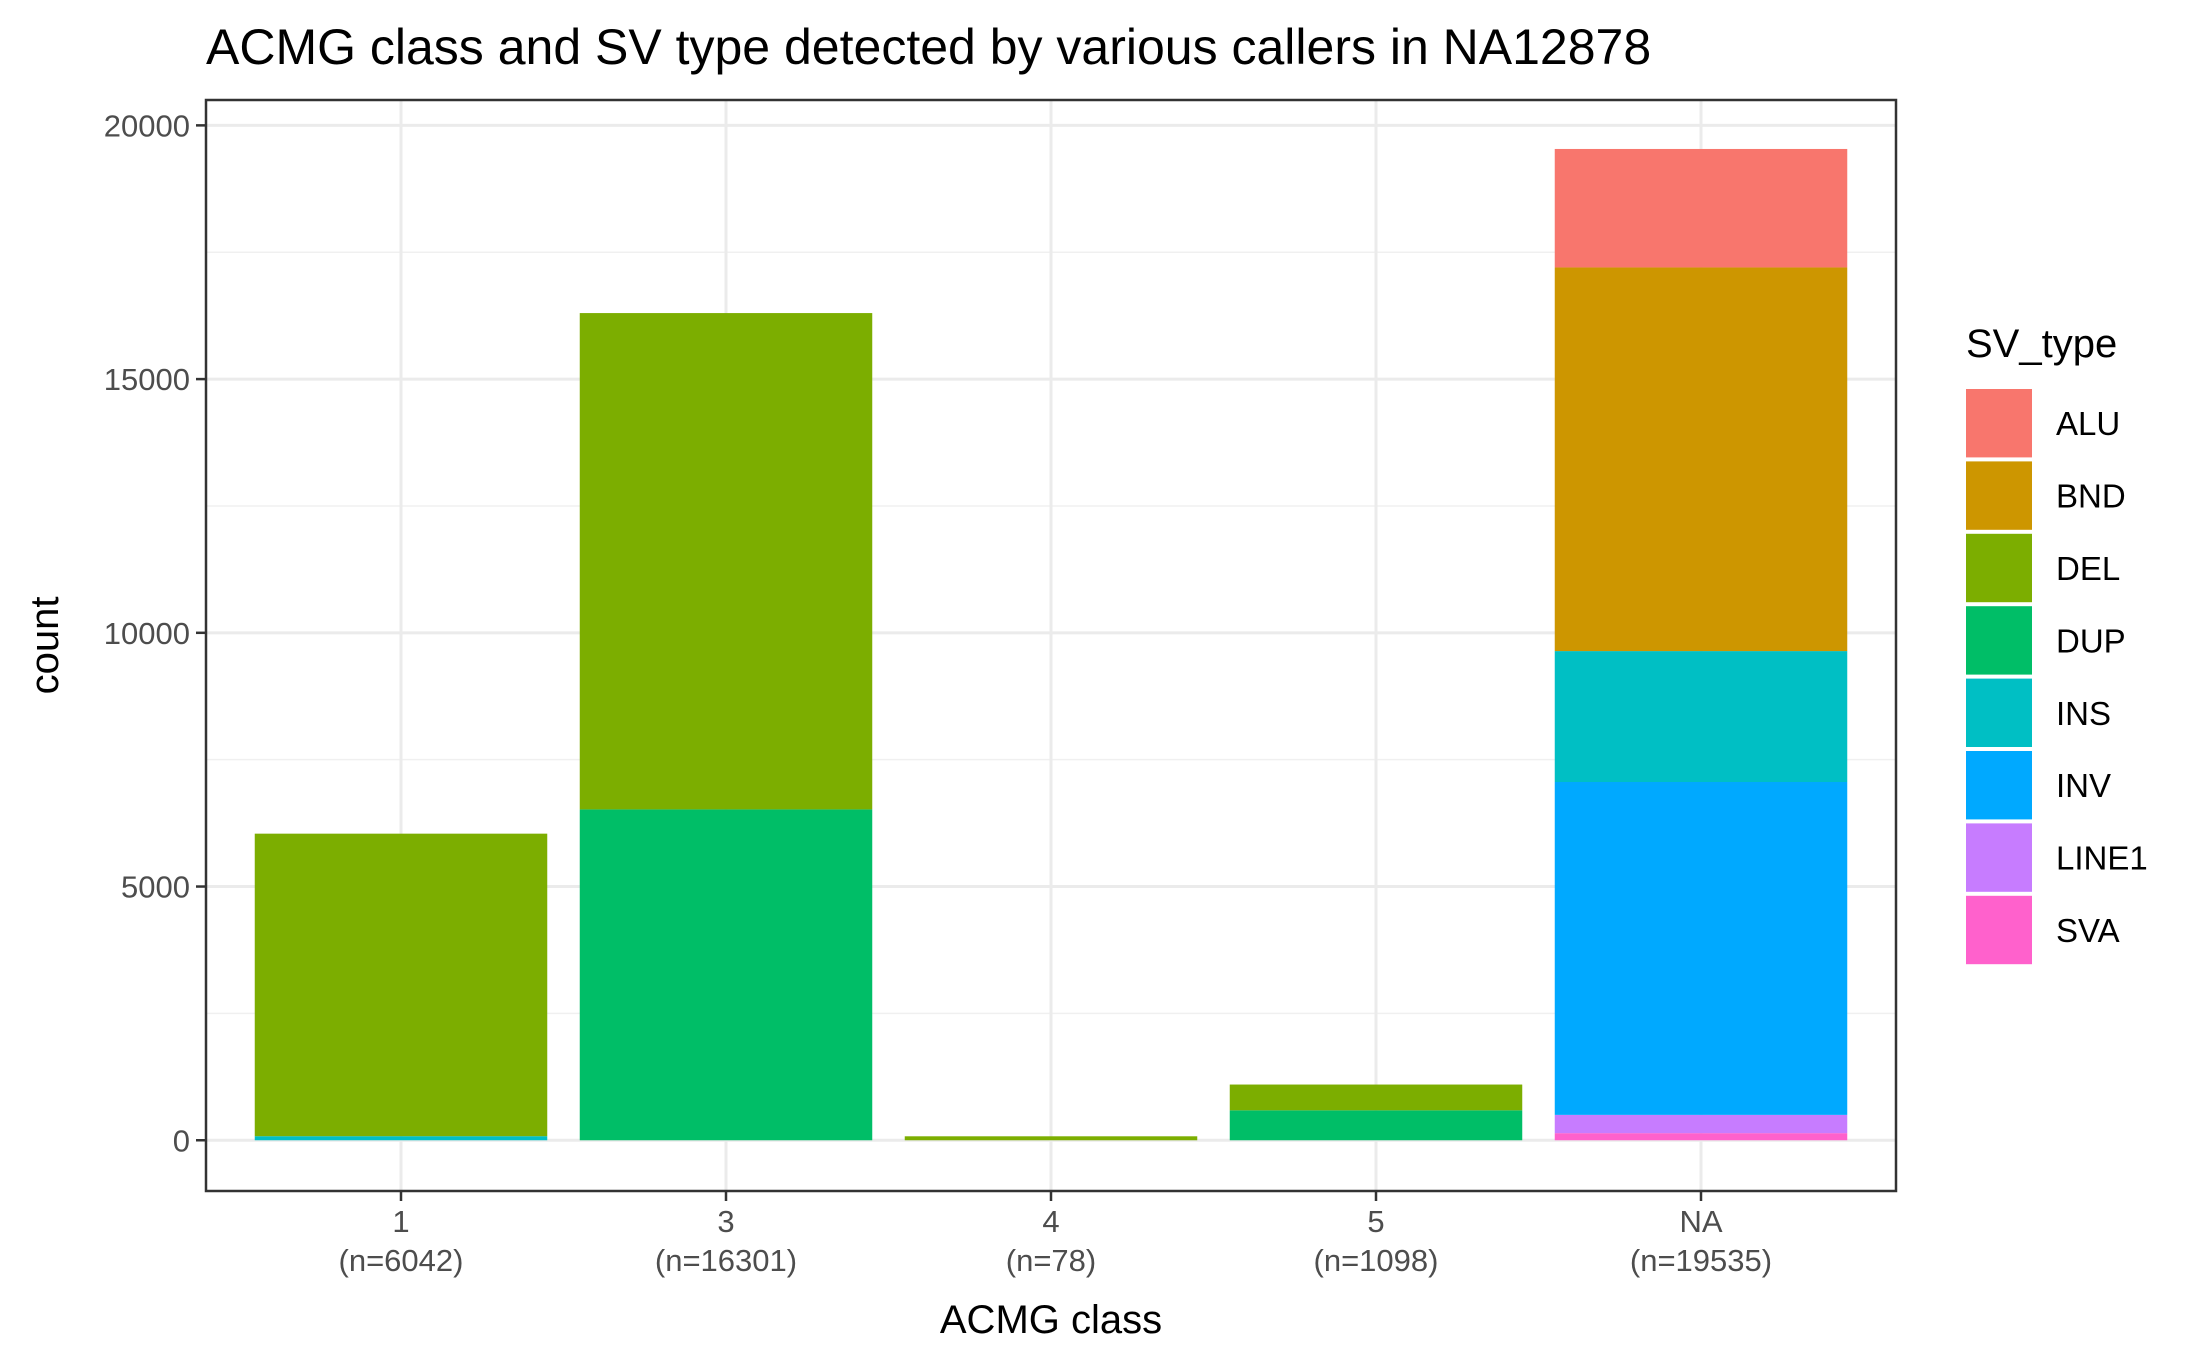 The height and width of the screenshot is (1350, 2187). Describe the element at coordinates (2091, 640) in the screenshot. I see `legend-label-dup: DUP` at that location.